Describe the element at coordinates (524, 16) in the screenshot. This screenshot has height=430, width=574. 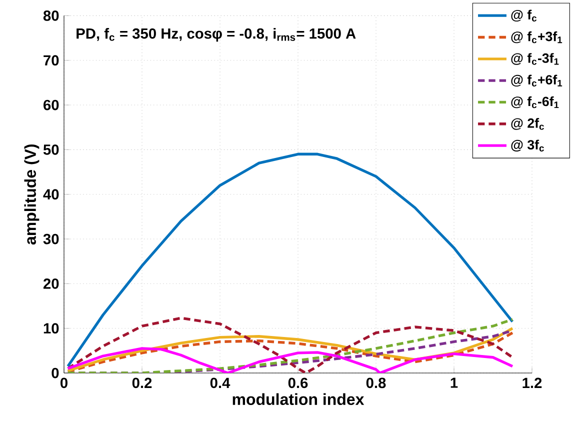
I see `legend-label: @ f$_{c}$` at that location.